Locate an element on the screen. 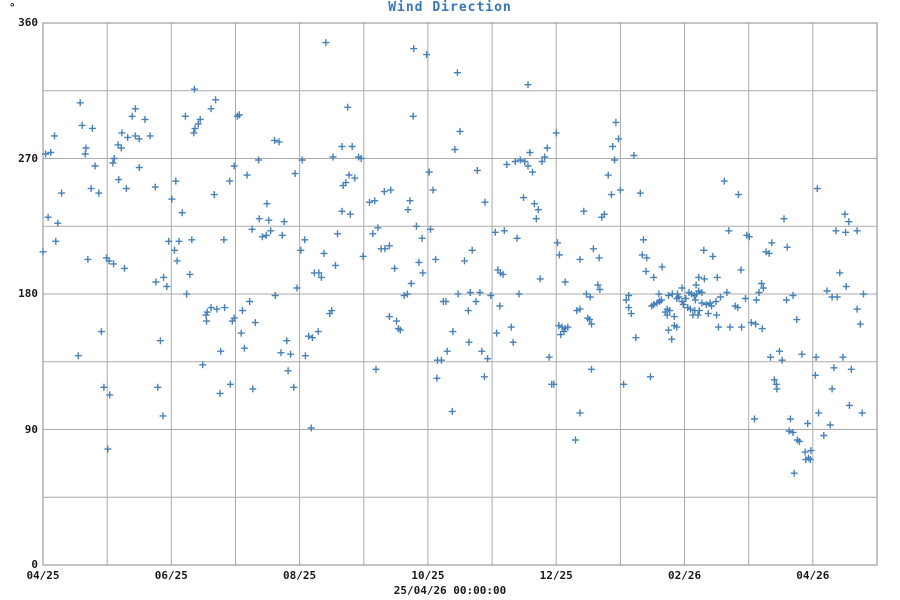 This screenshot has width=900, height=600. x-tick-label: 04/26 is located at coordinates (813, 575).